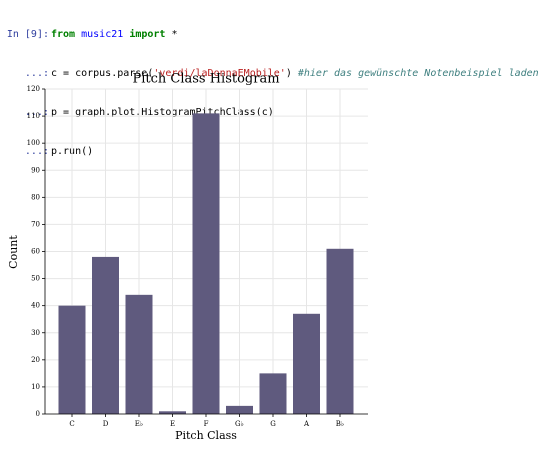 The image size is (547, 449). Describe the element at coordinates (288, 73) in the screenshot. I see `code-text: )` at that location.